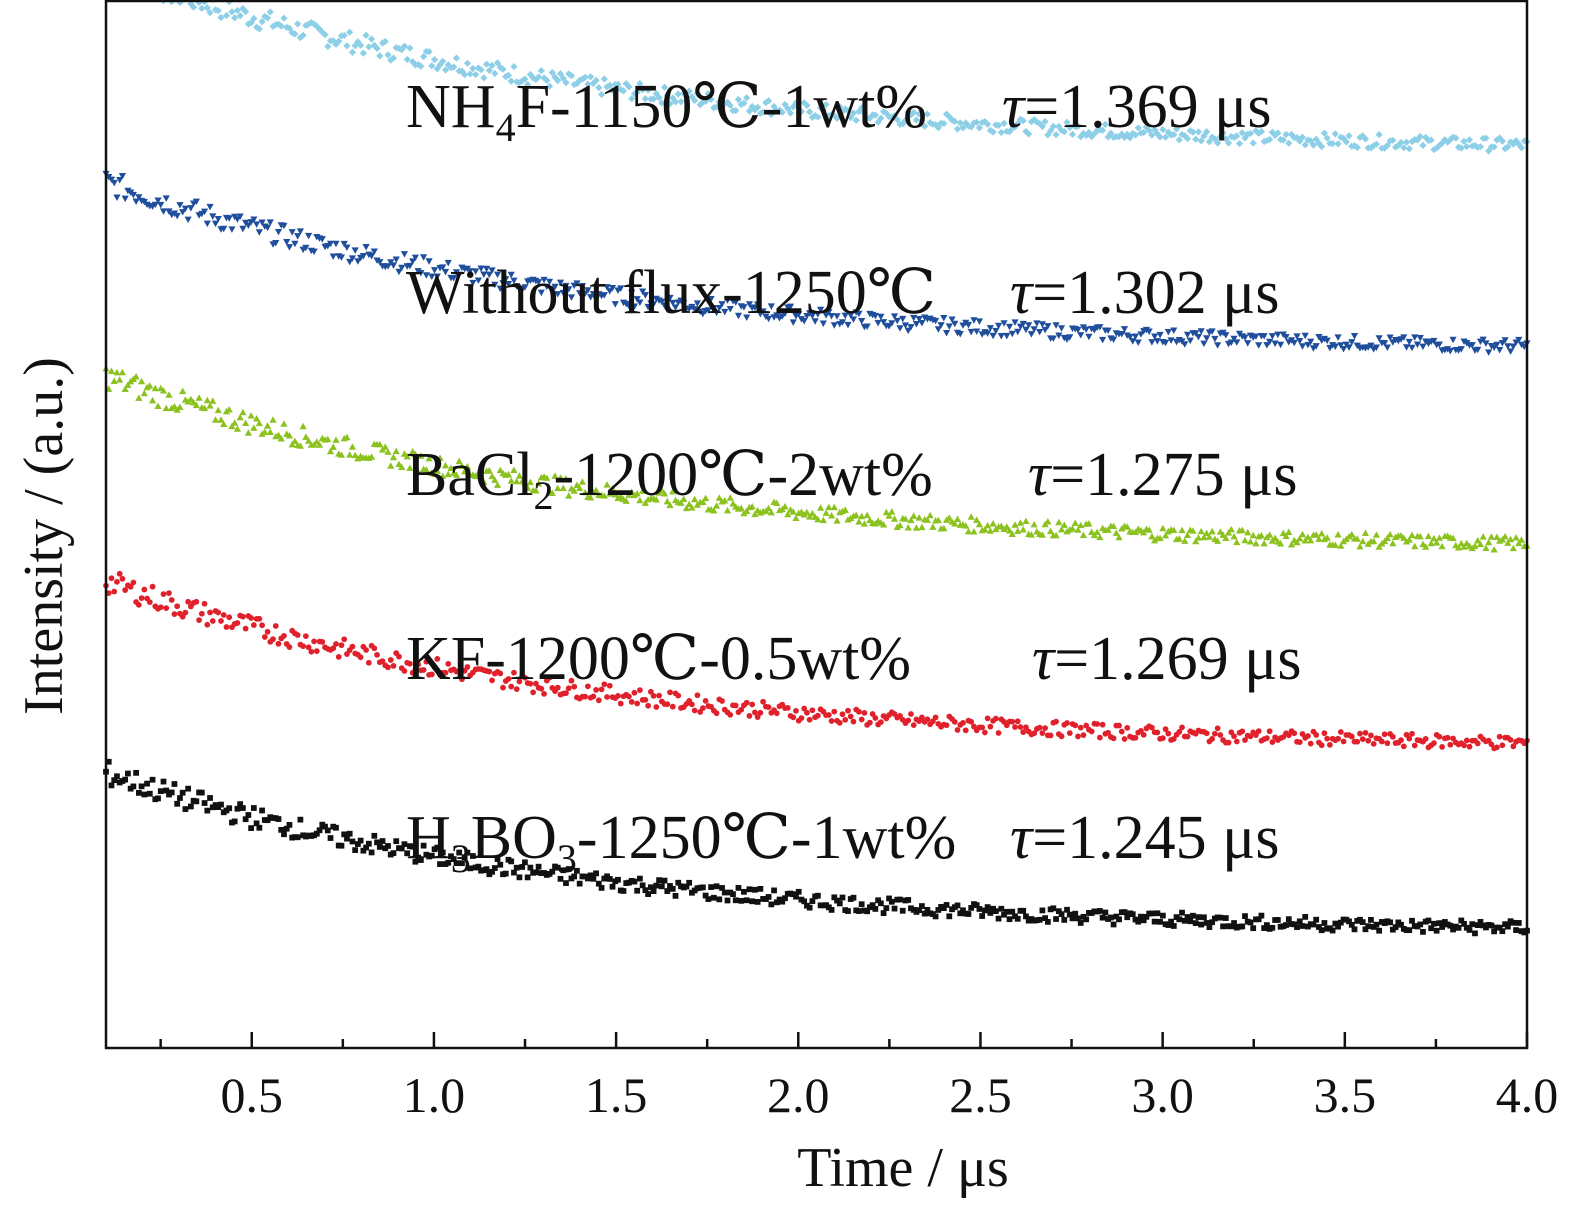  I want to click on lifetime-label: τ=1.269 μs, so click(1167, 659).